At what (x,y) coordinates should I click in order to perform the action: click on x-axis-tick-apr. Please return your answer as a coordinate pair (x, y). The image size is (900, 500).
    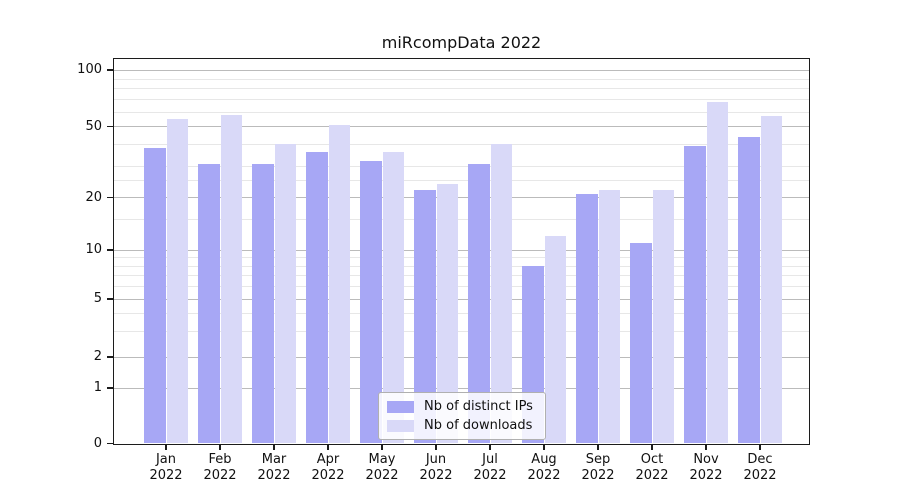
    Looking at the image, I should click on (328, 446).